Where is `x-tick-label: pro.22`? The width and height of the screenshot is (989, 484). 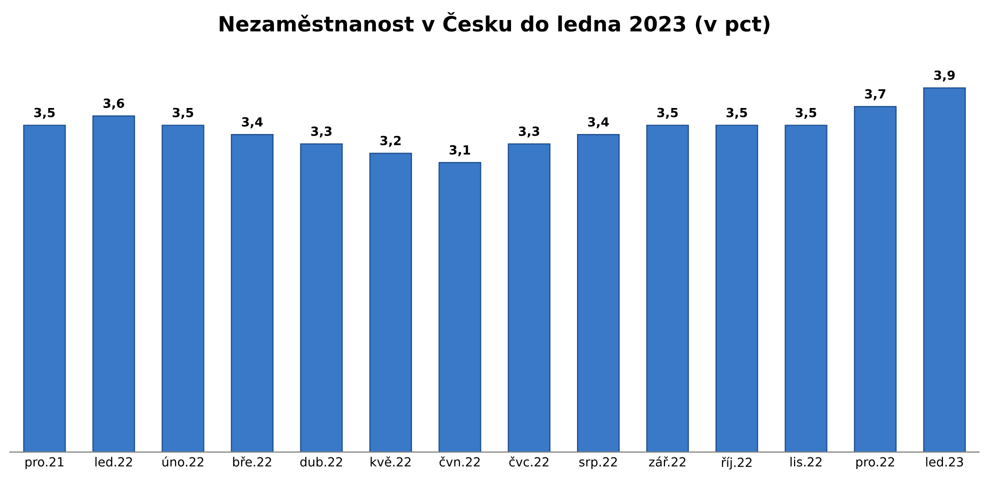
x-tick-label: pro.22 is located at coordinates (875, 463).